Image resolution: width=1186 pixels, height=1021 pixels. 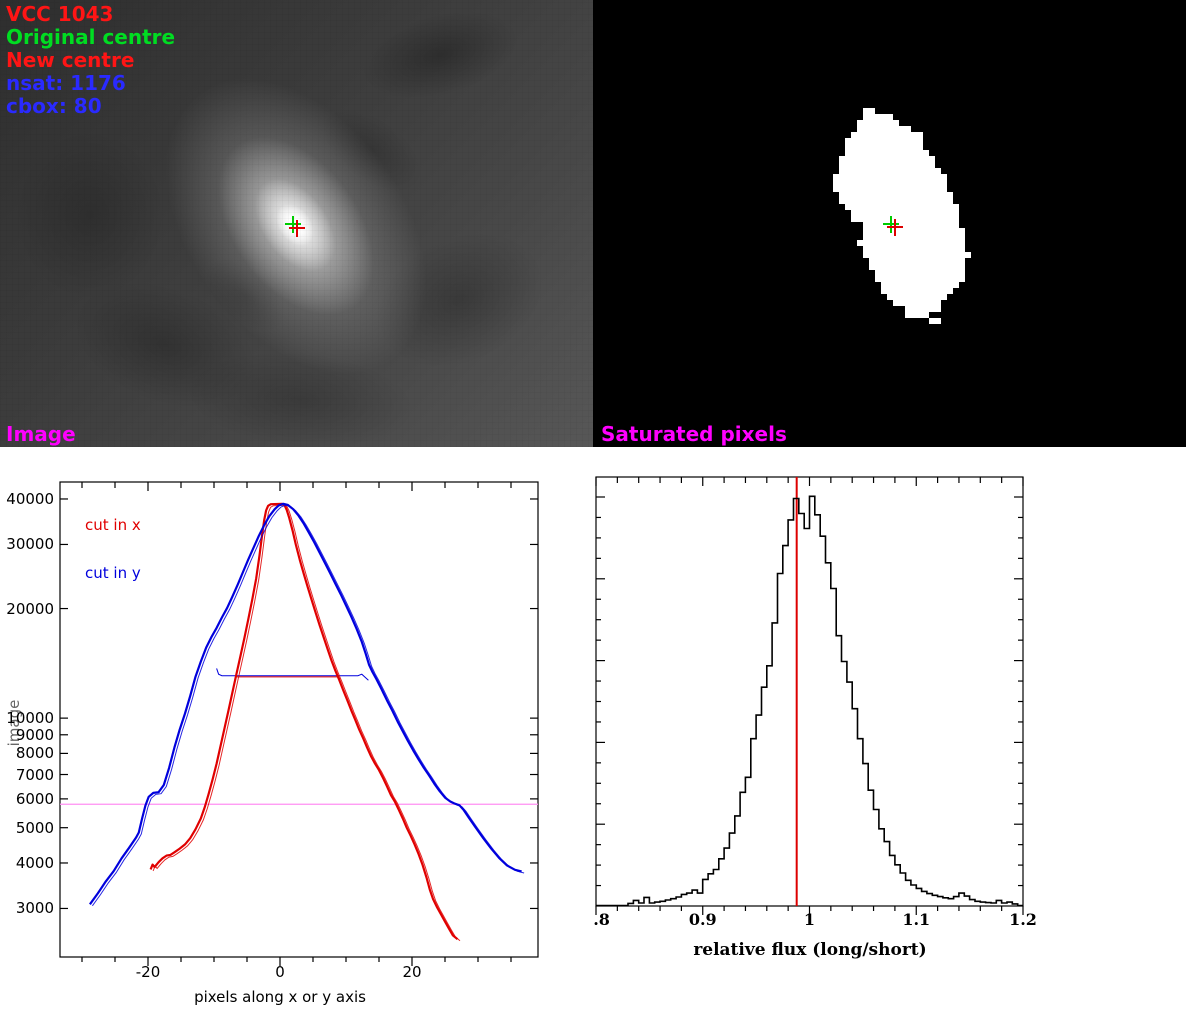 I want to click on annotation-original-centre: Original centre, so click(x=91, y=37).